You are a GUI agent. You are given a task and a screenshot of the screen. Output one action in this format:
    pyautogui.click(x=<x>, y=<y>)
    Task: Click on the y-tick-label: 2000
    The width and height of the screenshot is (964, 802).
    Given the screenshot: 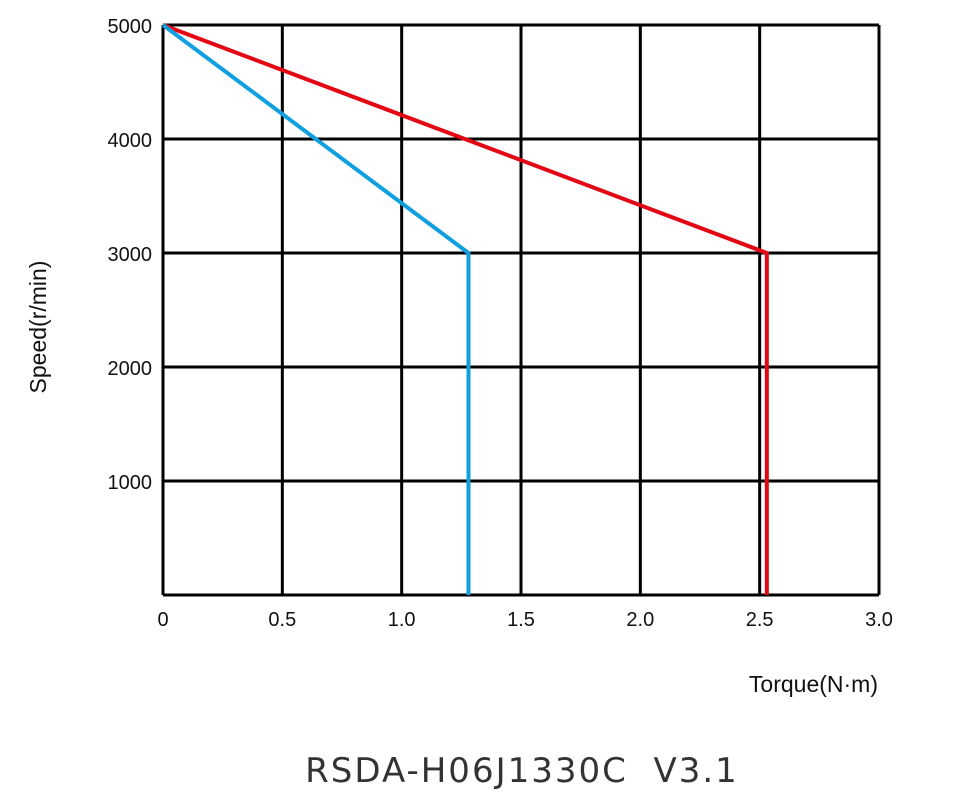 What is the action you would take?
    pyautogui.click(x=130, y=369)
    